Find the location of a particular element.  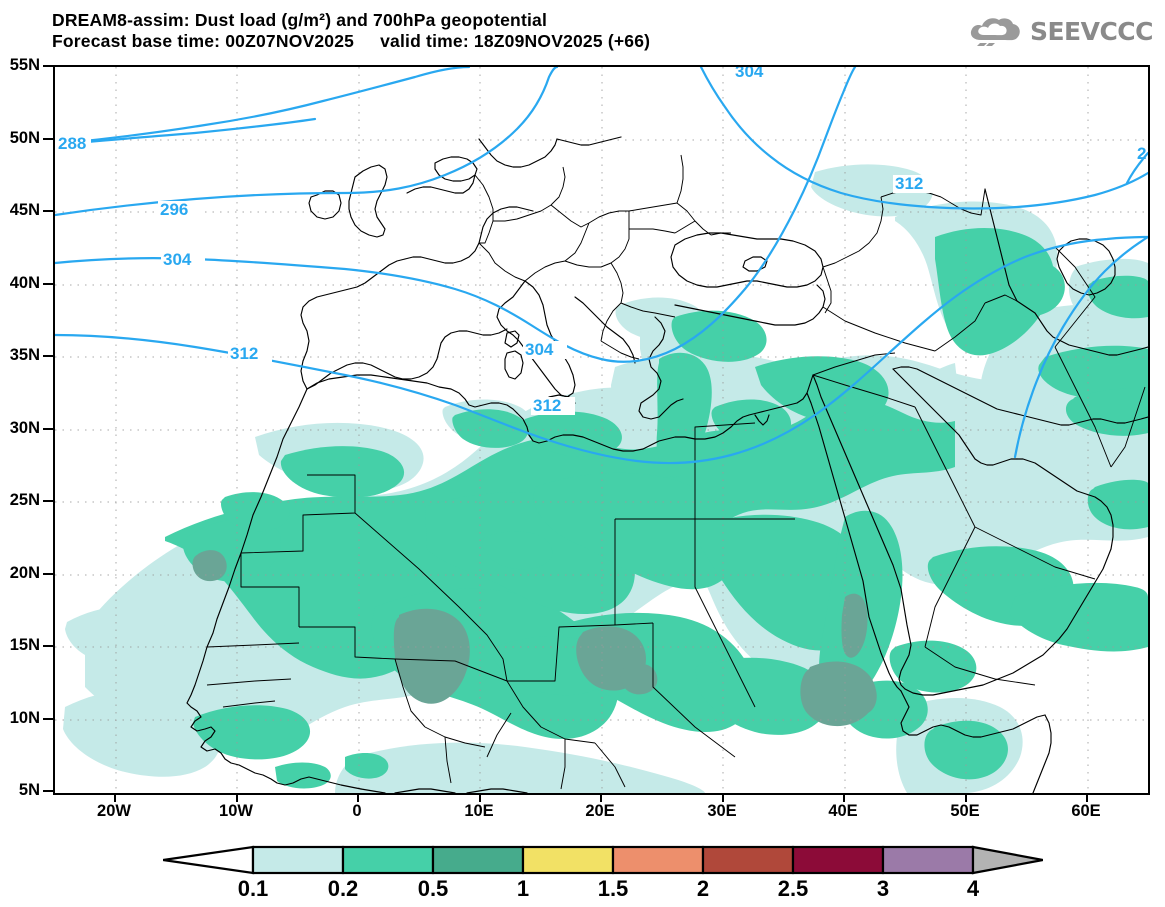

y-axis-label-45N: 45N is located at coordinates (24, 210).